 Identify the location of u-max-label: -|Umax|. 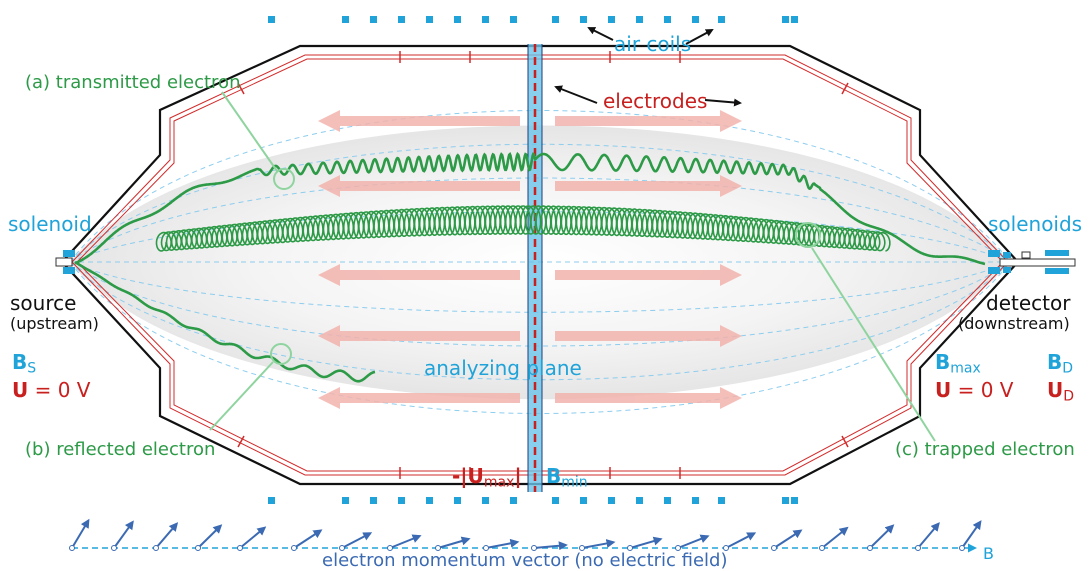
(487, 477).